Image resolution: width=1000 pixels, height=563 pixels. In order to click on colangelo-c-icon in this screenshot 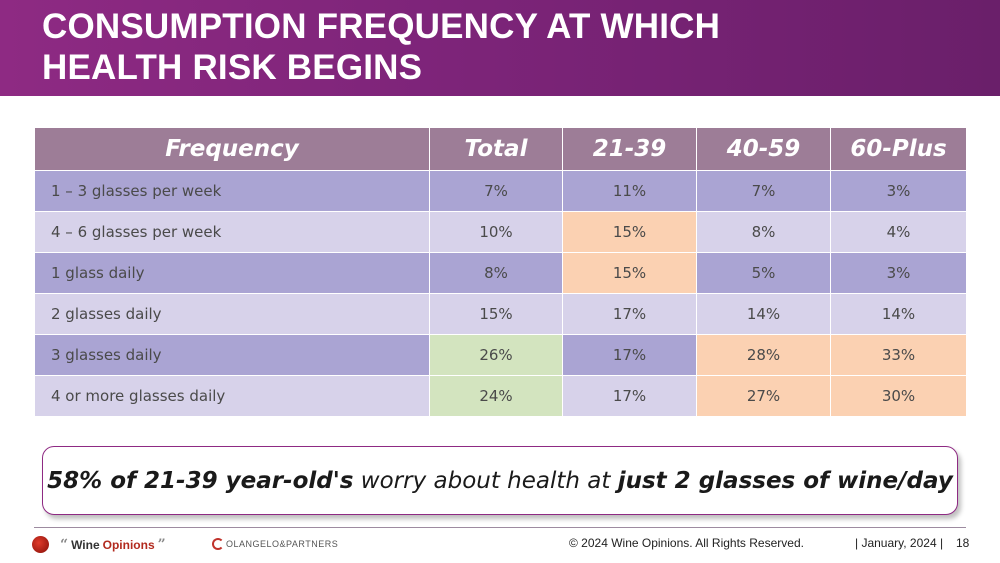, I will do `click(218, 544)`.